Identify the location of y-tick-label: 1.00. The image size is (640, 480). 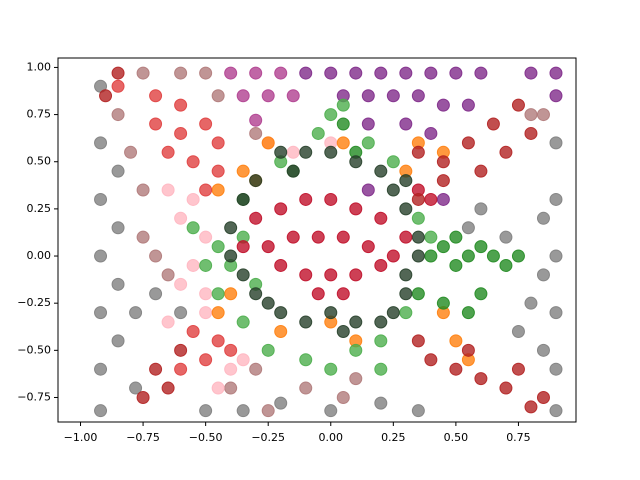
(39, 66).